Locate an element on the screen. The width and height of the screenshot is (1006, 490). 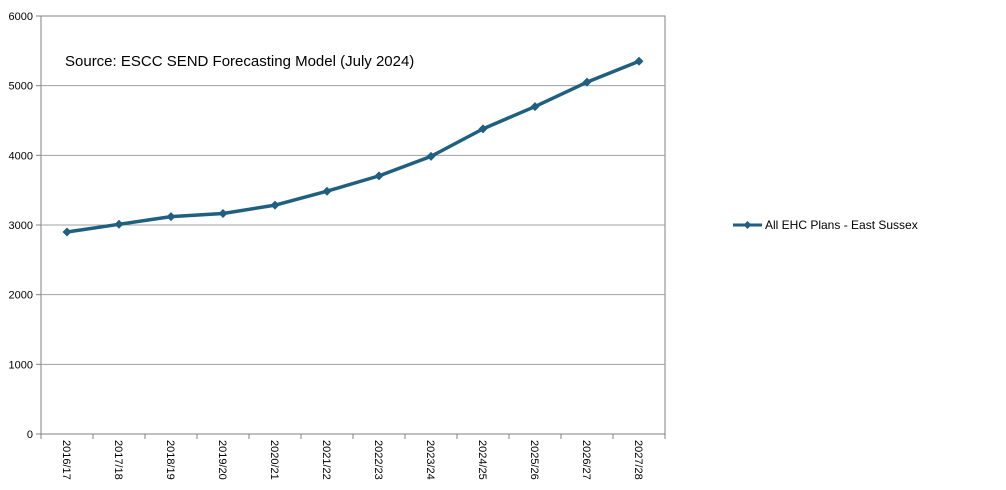
x-tick-label: 2020/21 is located at coordinates (274, 460).